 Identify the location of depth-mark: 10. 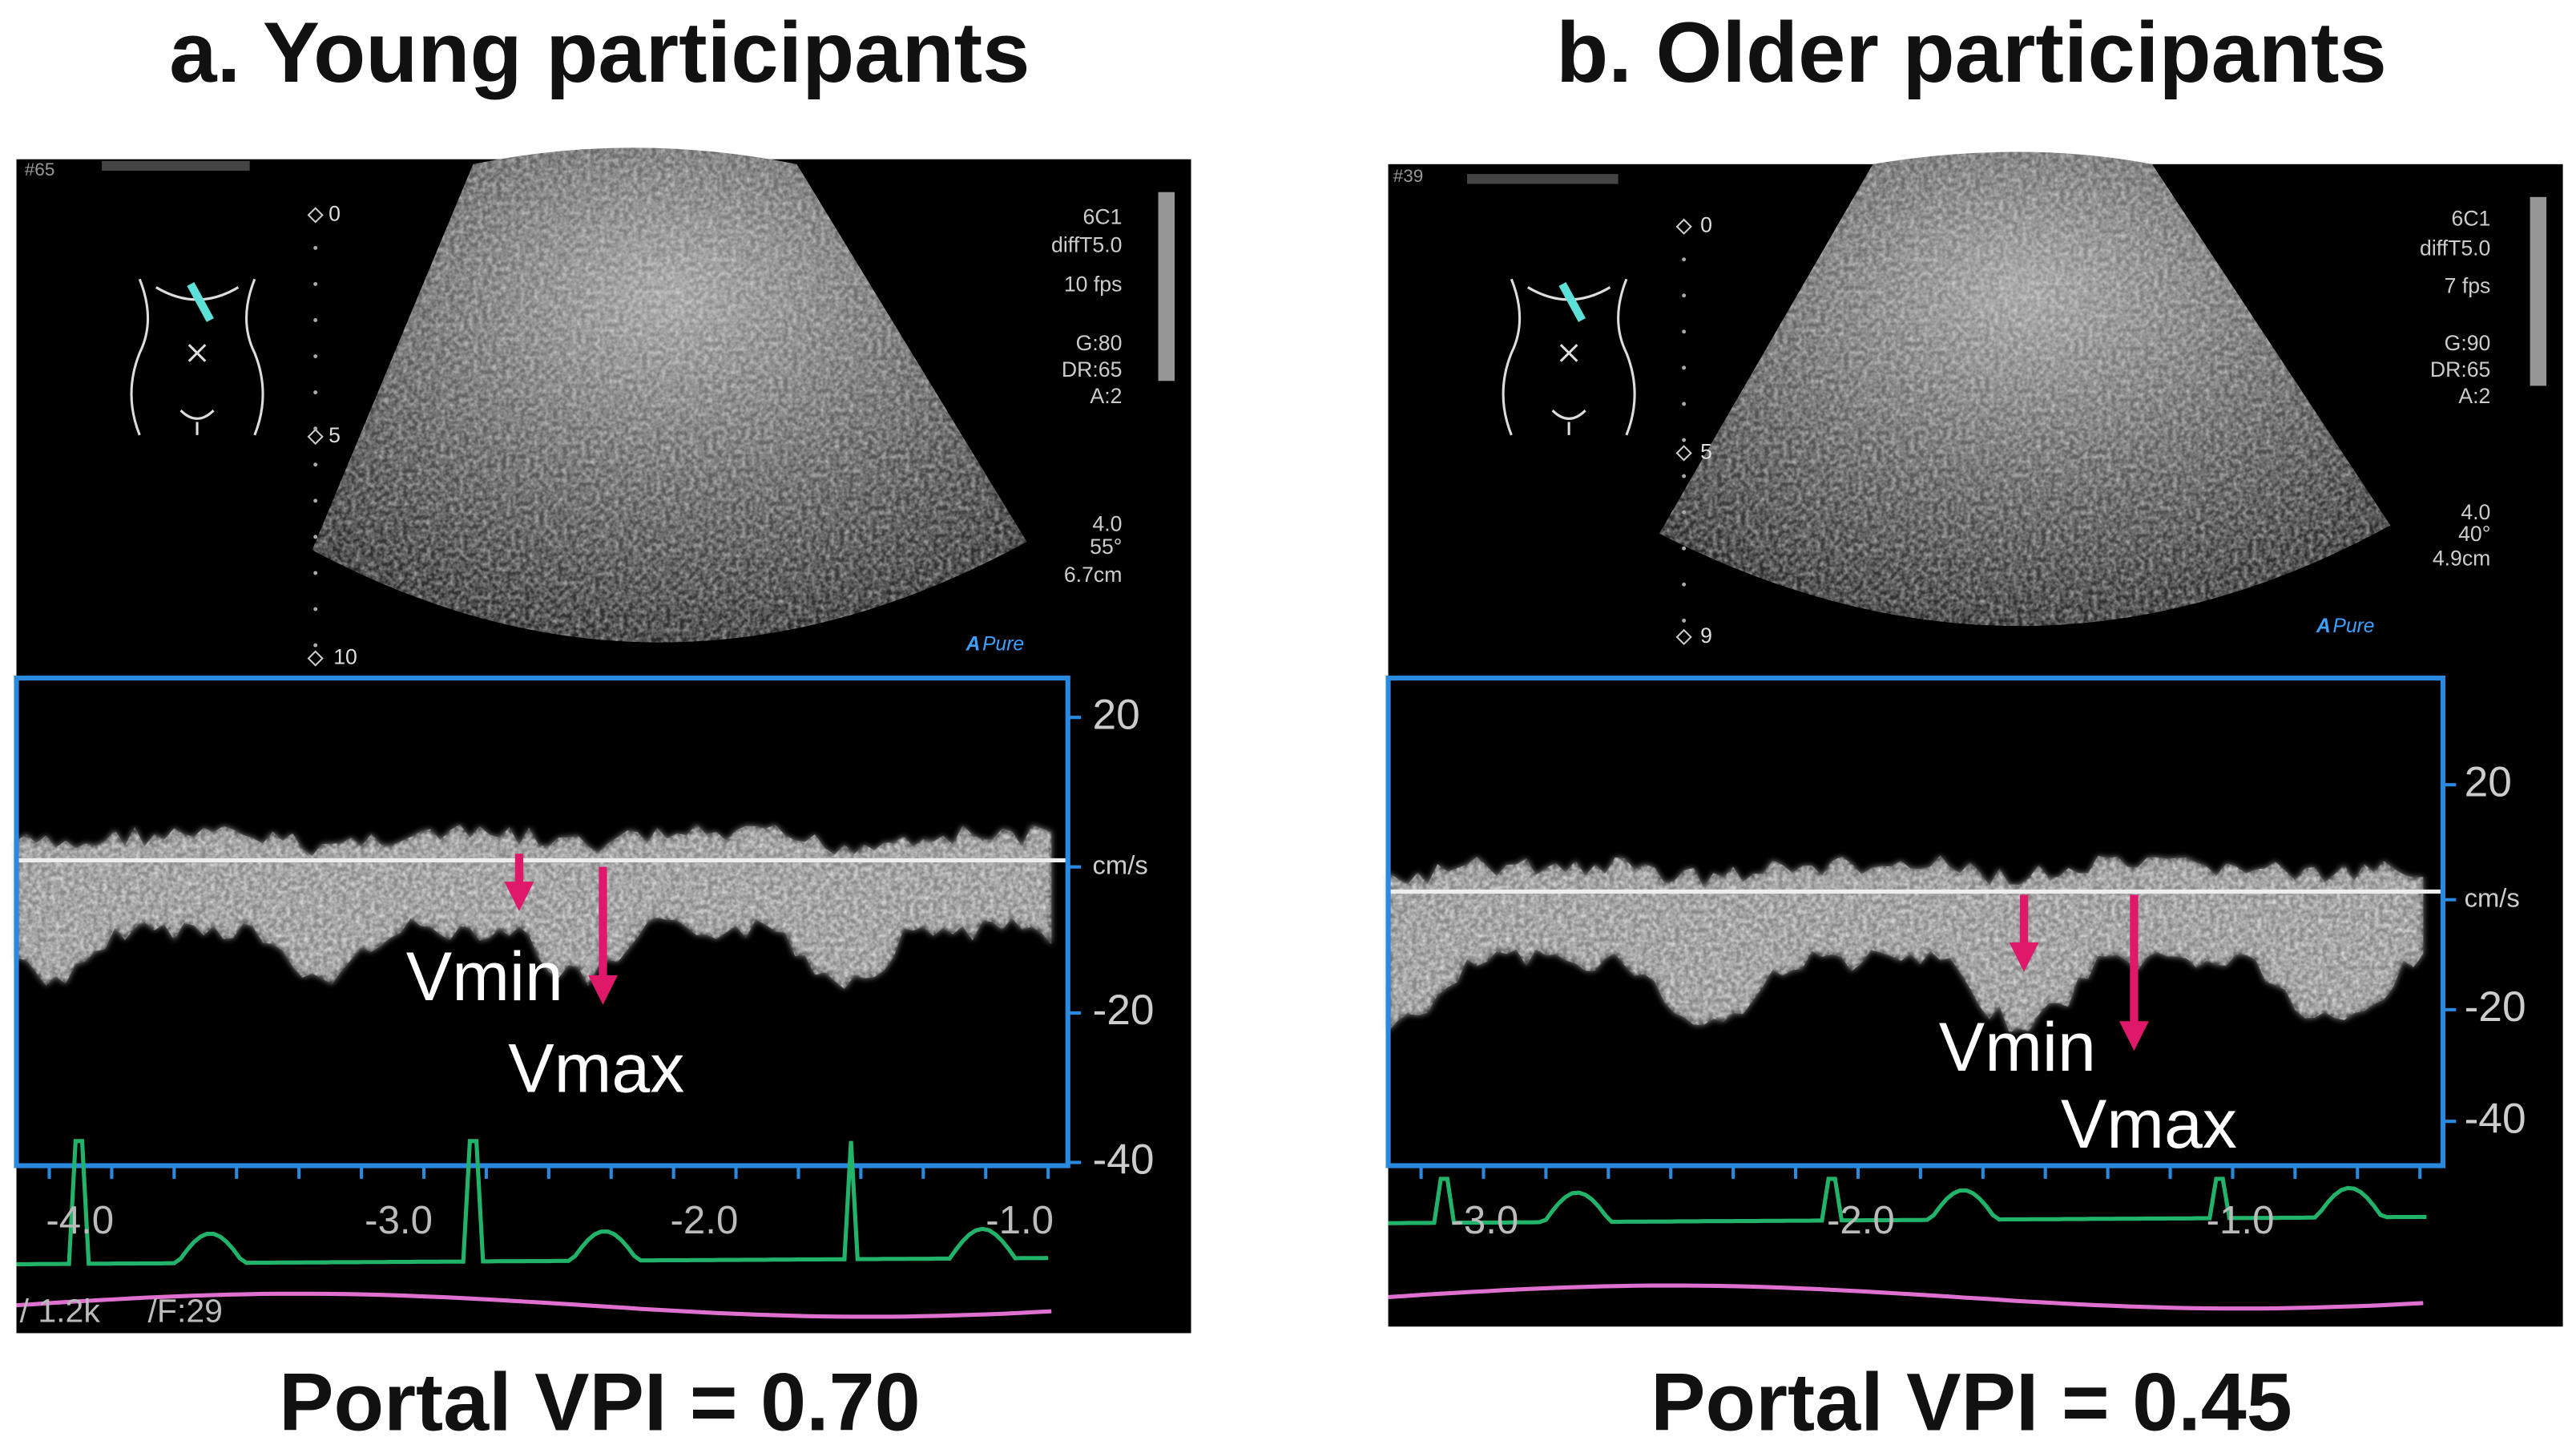
(345, 657).